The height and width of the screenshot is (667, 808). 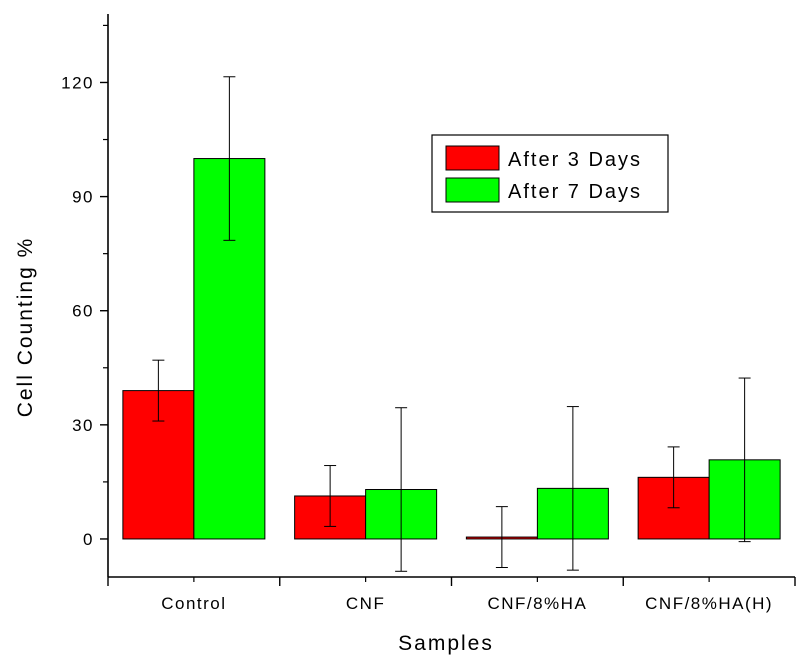 What do you see at coordinates (365, 603) in the screenshot?
I see `x-tick-label-1: CNF` at bounding box center [365, 603].